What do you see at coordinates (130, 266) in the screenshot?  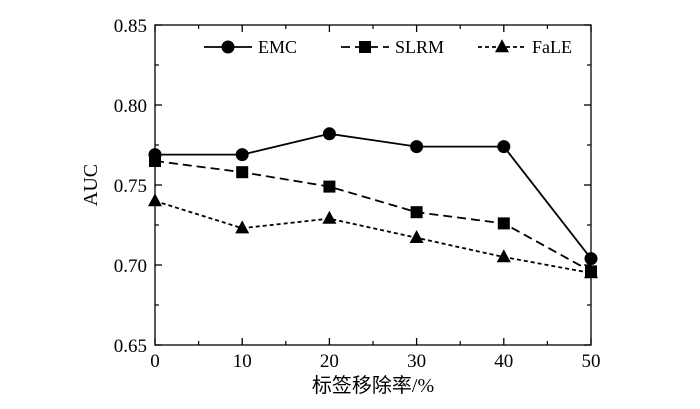 I see `y-tick-label: 0.70` at bounding box center [130, 266].